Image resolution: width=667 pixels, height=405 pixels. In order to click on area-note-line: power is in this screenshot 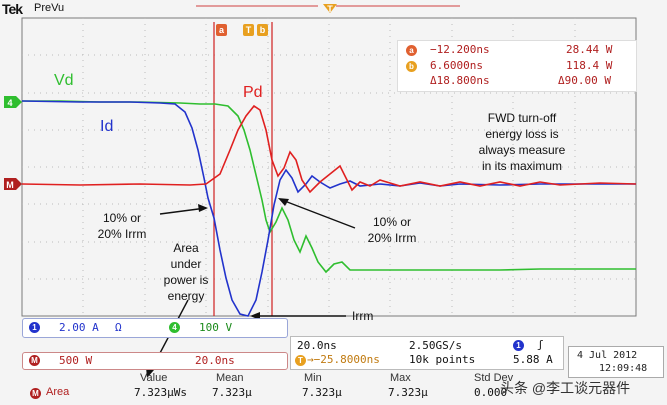, I will do `click(186, 280)`.